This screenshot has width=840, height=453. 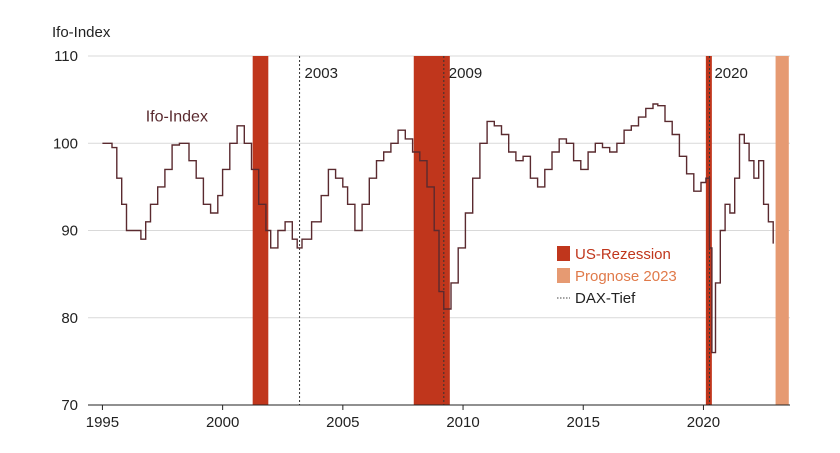 I want to click on chart-labels: 2003 2009 2020 Ifo-Index, so click(x=447, y=95).